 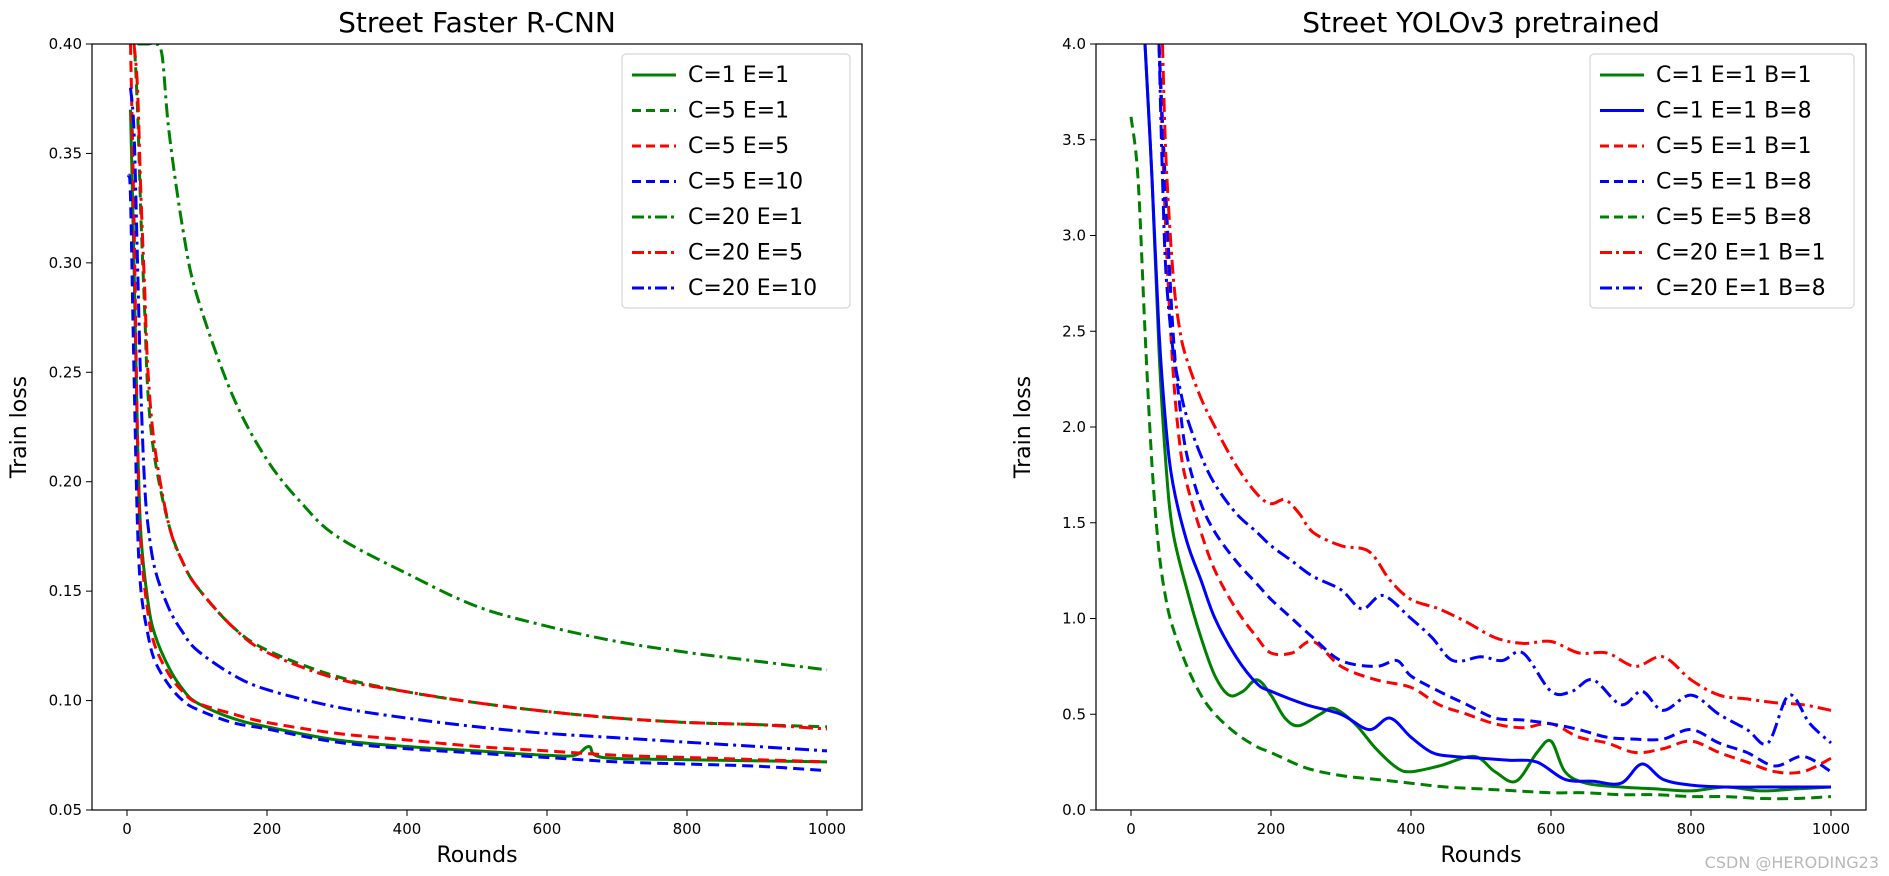 What do you see at coordinates (1074, 714) in the screenshot?
I see `y-tick-label: 0.5` at bounding box center [1074, 714].